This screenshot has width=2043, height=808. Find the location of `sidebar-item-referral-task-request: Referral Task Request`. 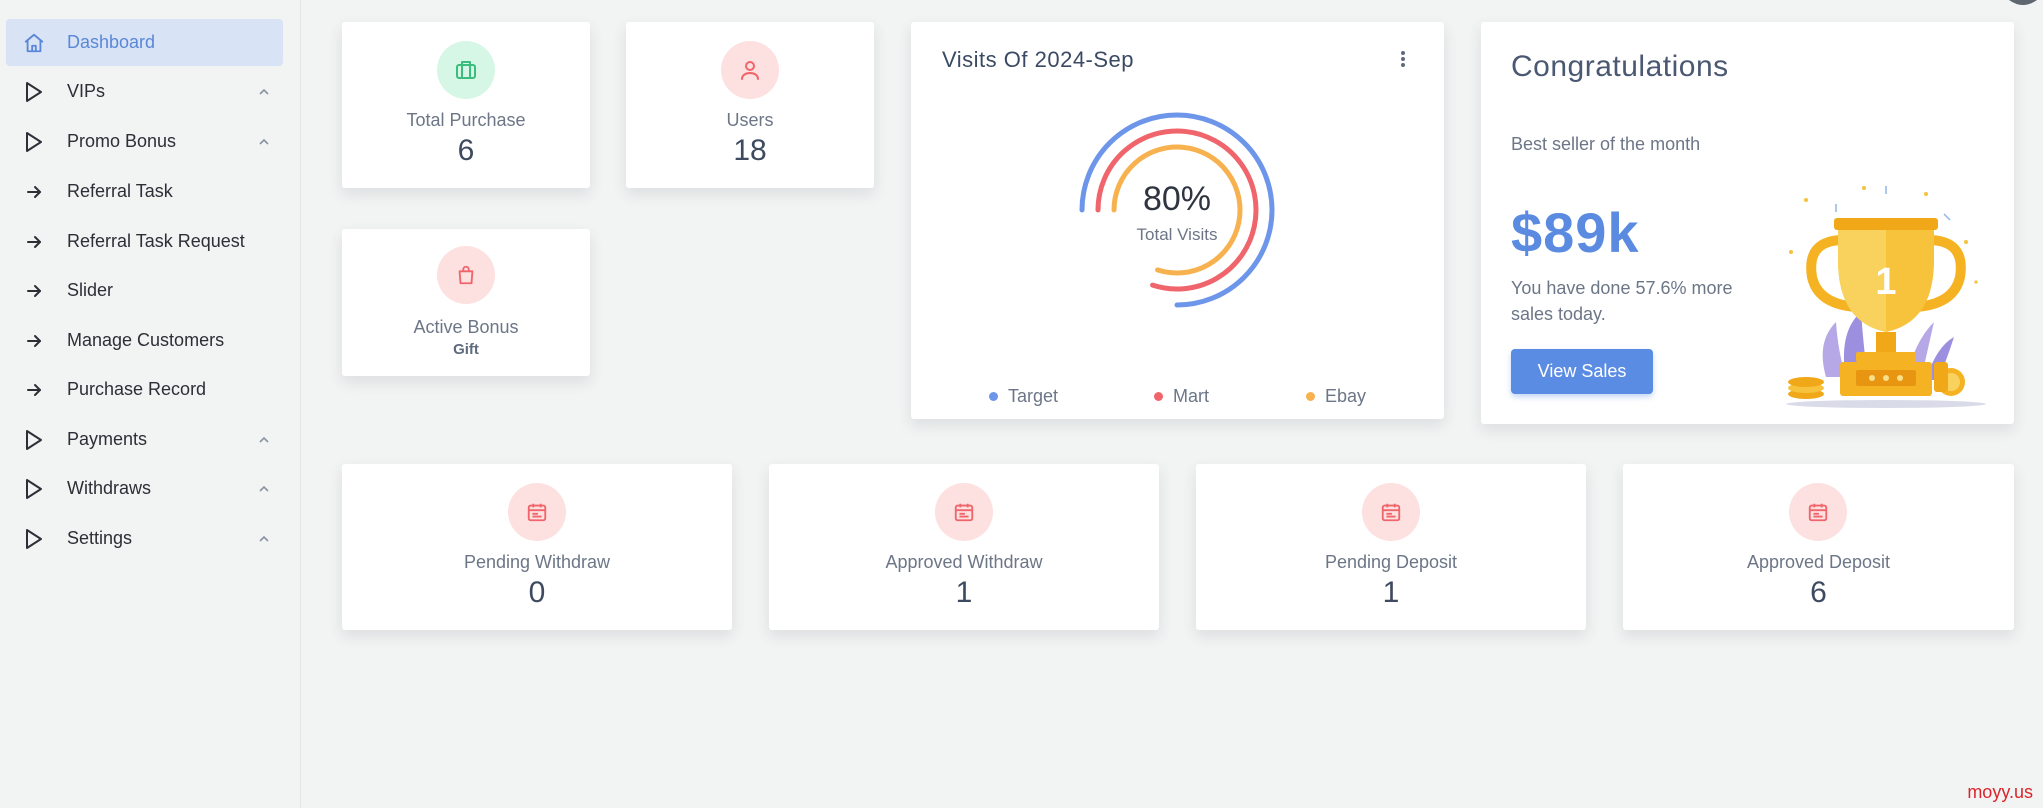

sidebar-item-referral-task-request: Referral Task Request is located at coordinates (144, 241).